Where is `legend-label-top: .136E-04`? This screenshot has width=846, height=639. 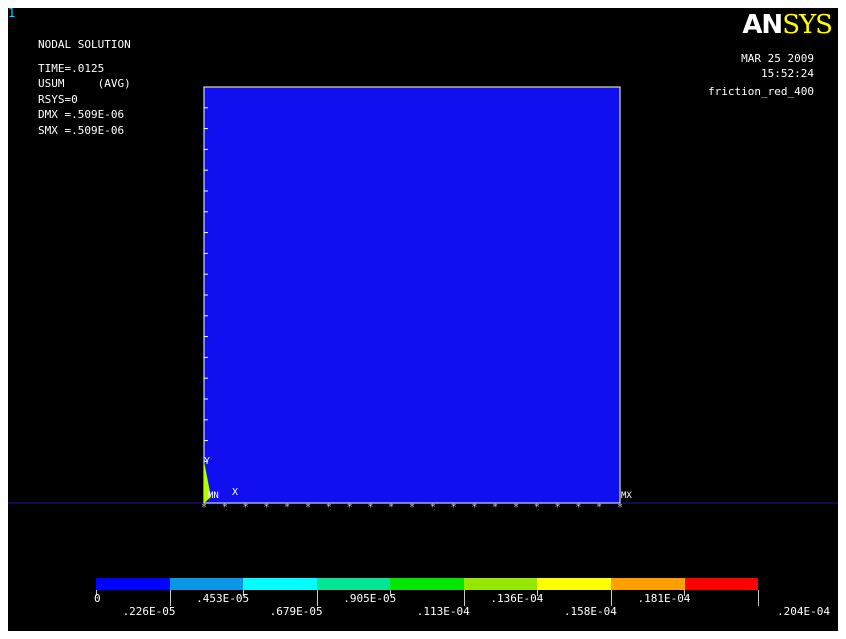
legend-label-top: .136E-04 is located at coordinates (517, 598).